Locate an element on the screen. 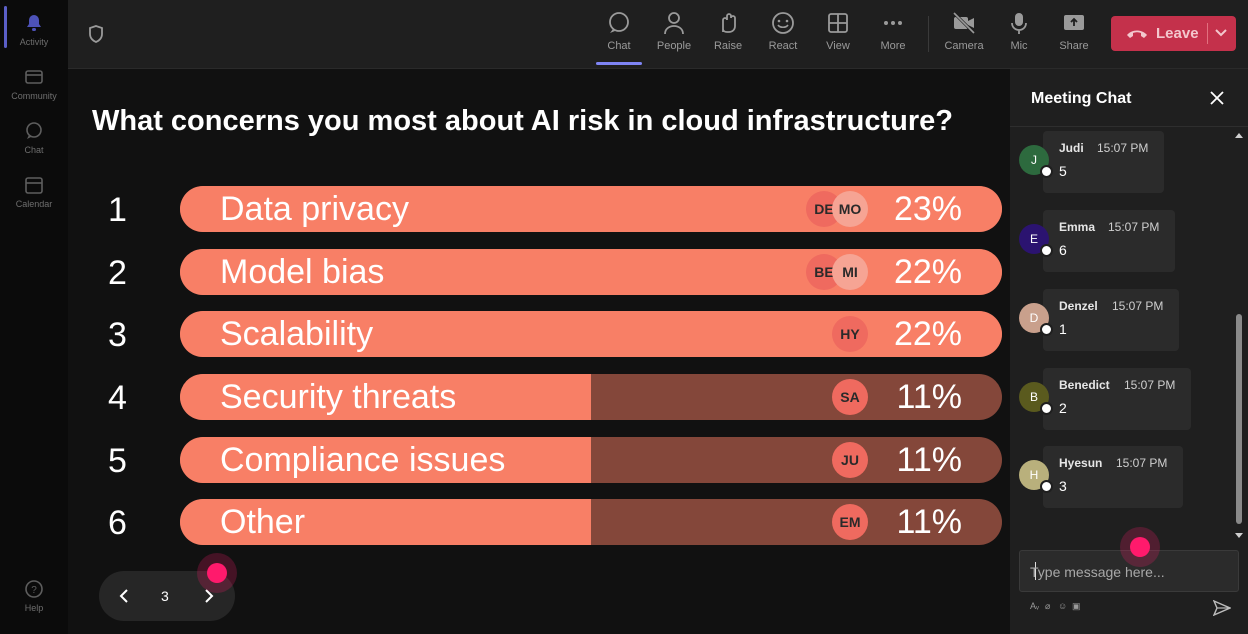  option-label: Data privacy is located at coordinates (314, 209).